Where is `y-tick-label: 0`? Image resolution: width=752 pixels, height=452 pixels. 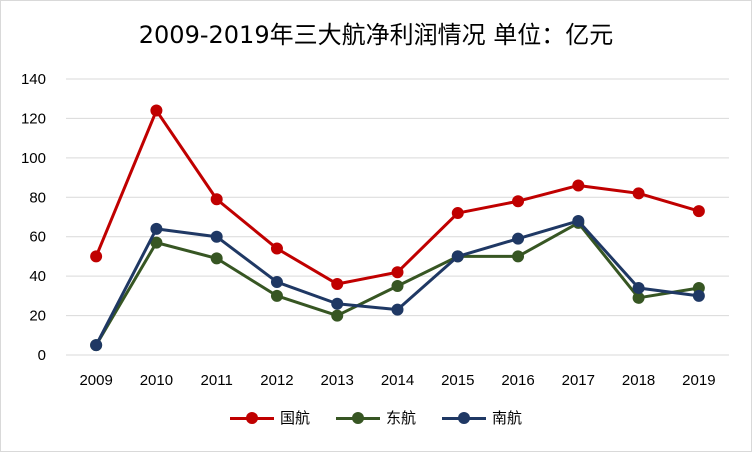 y-tick-label: 0 is located at coordinates (42, 355).